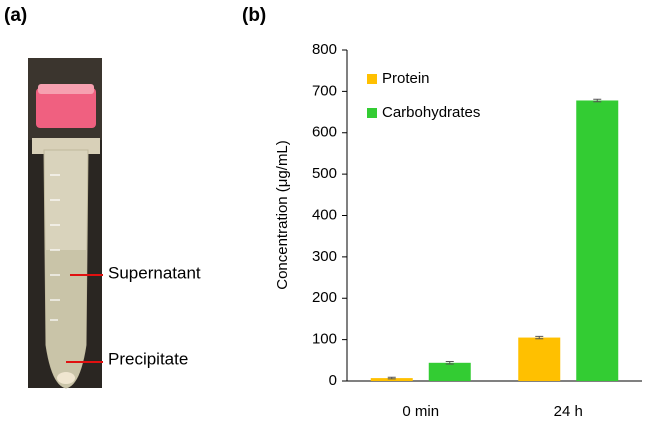 The height and width of the screenshot is (430, 646). What do you see at coordinates (324, 256) in the screenshot?
I see `y-tick-label: 300` at bounding box center [324, 256].